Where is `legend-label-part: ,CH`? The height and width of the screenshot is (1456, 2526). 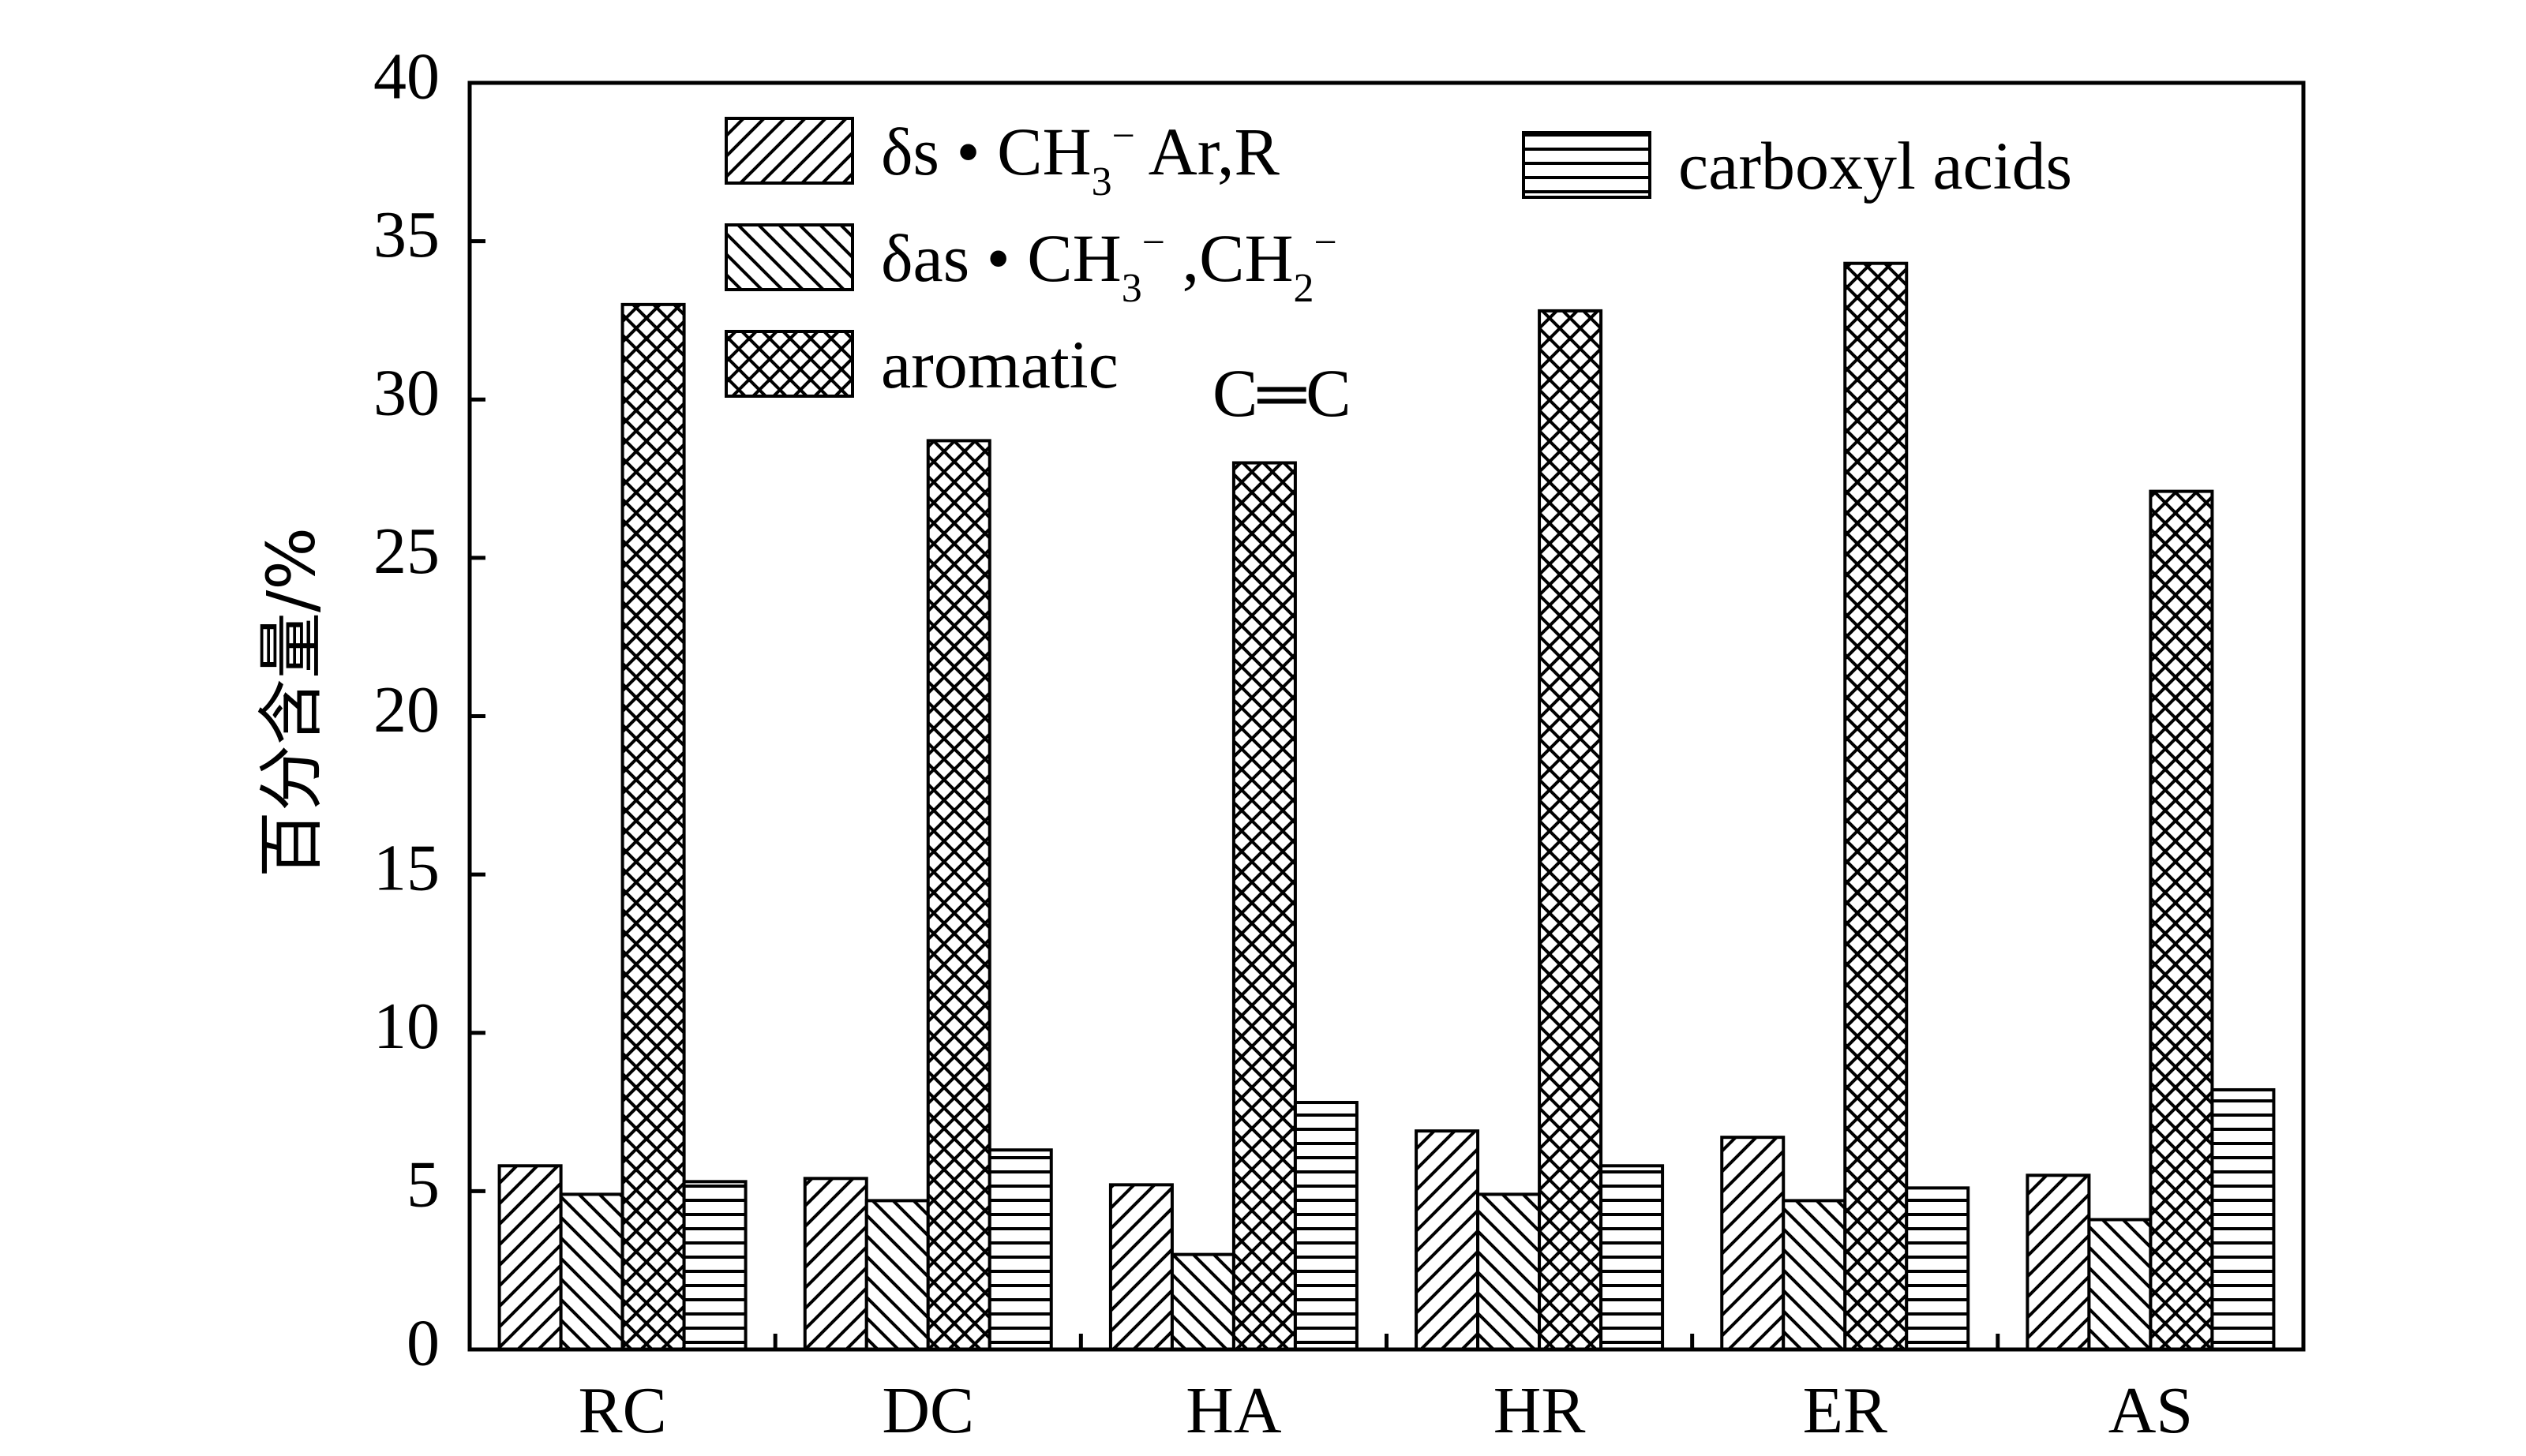
legend-label-part: ,CH is located at coordinates (1229, 258).